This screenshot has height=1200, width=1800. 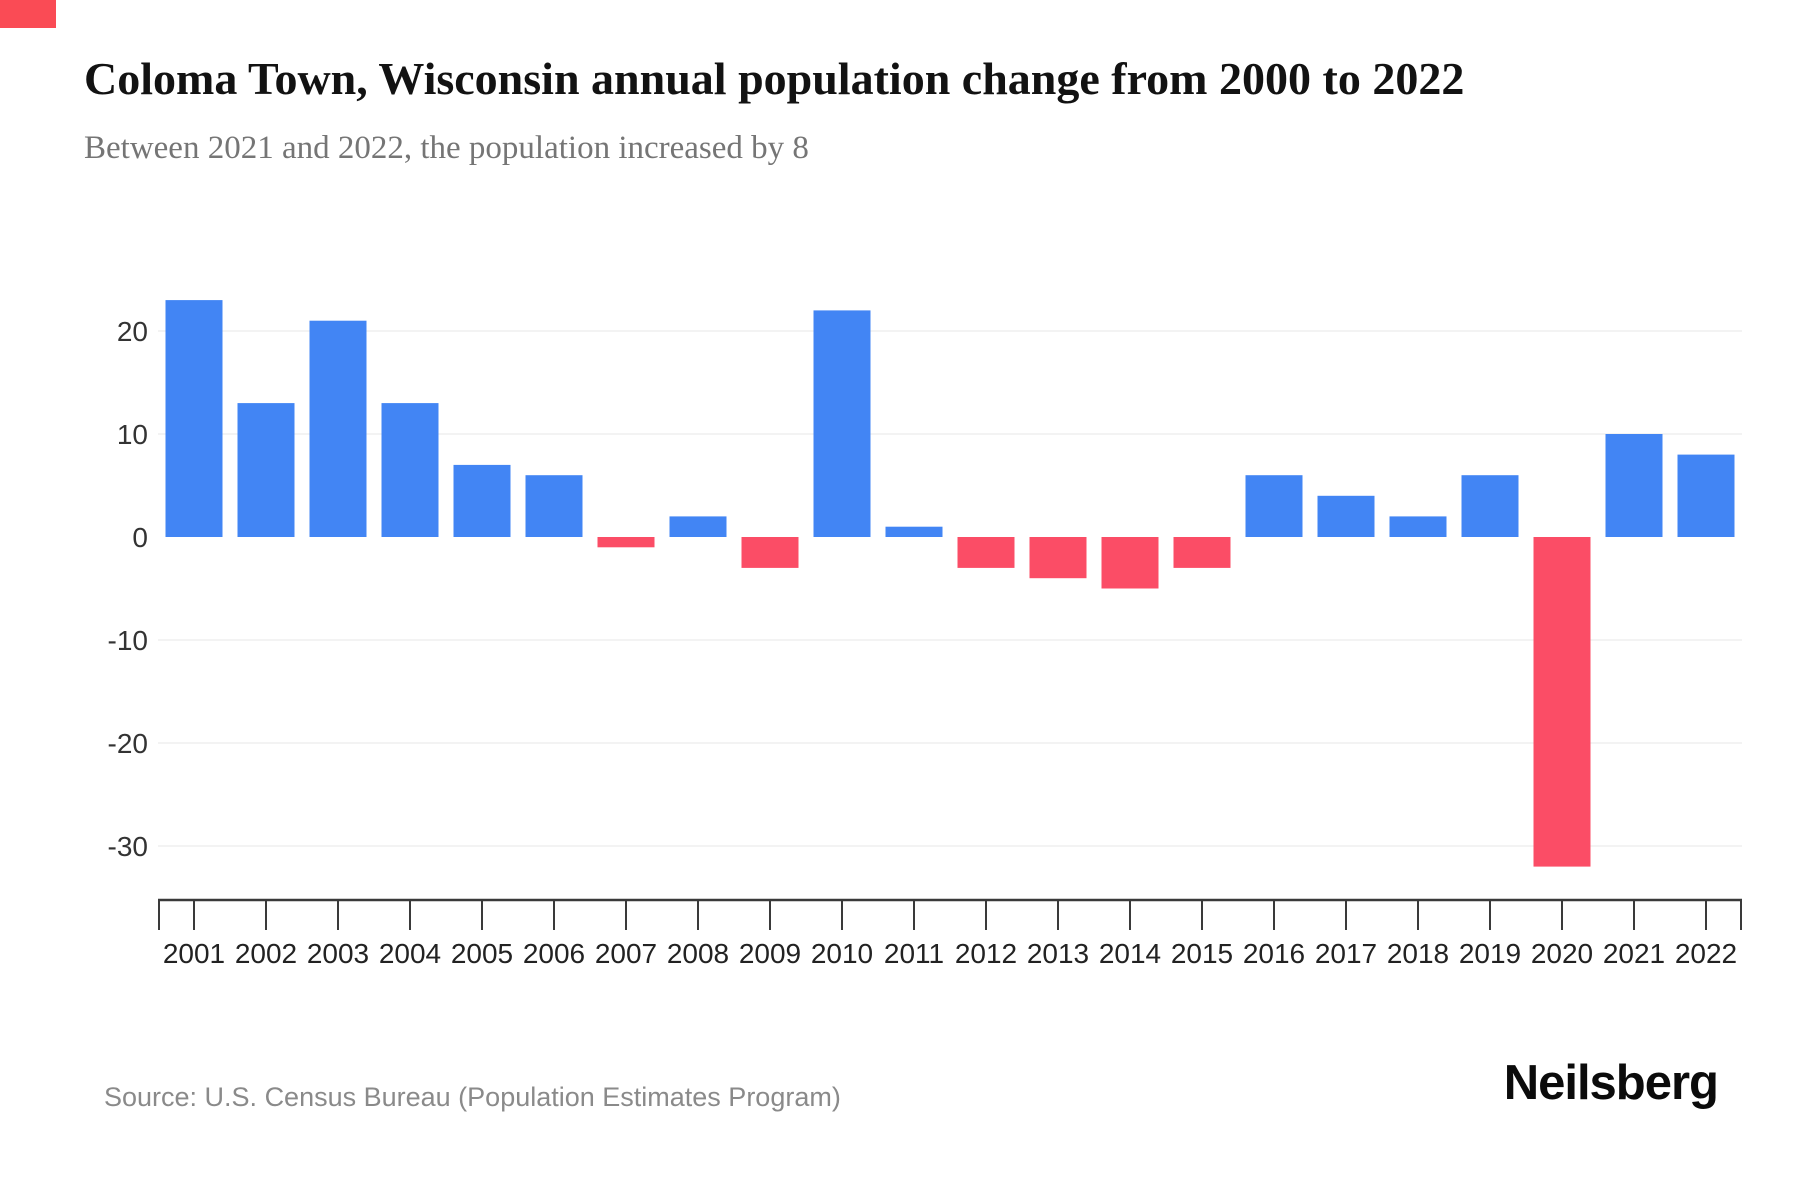 What do you see at coordinates (410, 953) in the screenshot?
I see `x-tick-label-2004: 2004` at bounding box center [410, 953].